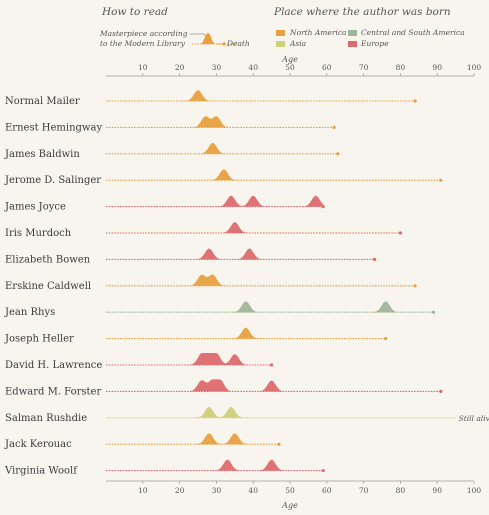 The image size is (489, 515). Describe the element at coordinates (53, 127) in the screenshot. I see `author-name: Ernest Hemingway` at that location.